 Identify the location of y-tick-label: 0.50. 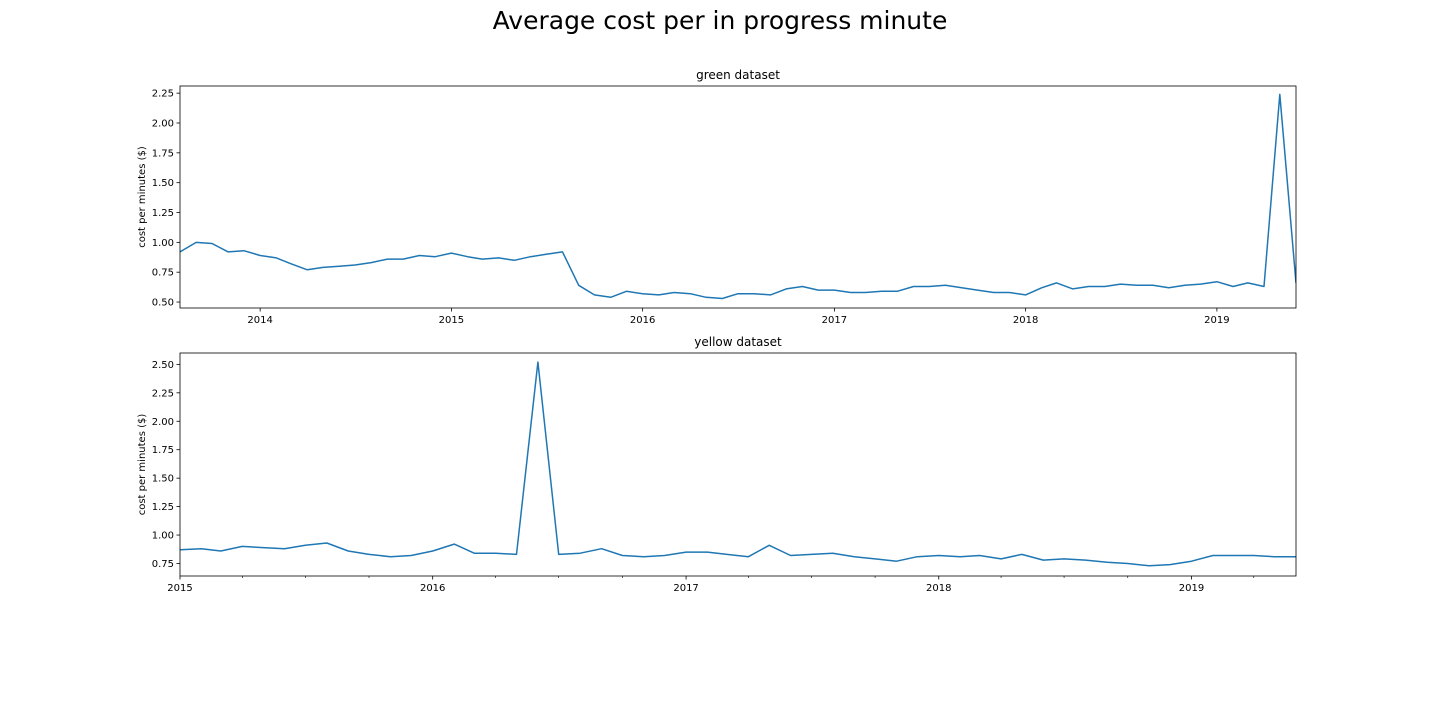
(163, 303).